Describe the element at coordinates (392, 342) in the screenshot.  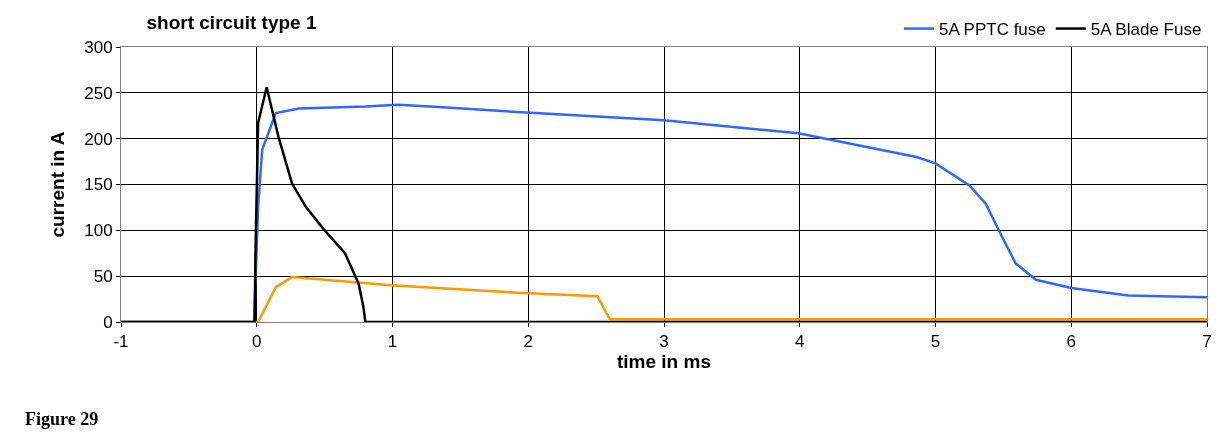
I see `x-tick-label: 1` at that location.